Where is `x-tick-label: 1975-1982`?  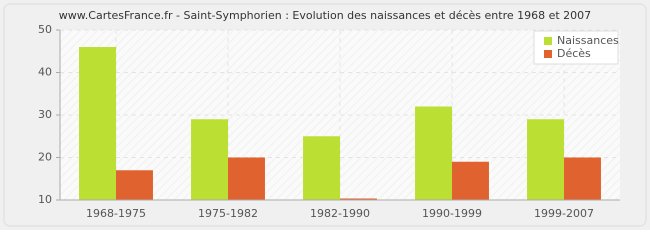
x-tick-label: 1975-1982 is located at coordinates (228, 213).